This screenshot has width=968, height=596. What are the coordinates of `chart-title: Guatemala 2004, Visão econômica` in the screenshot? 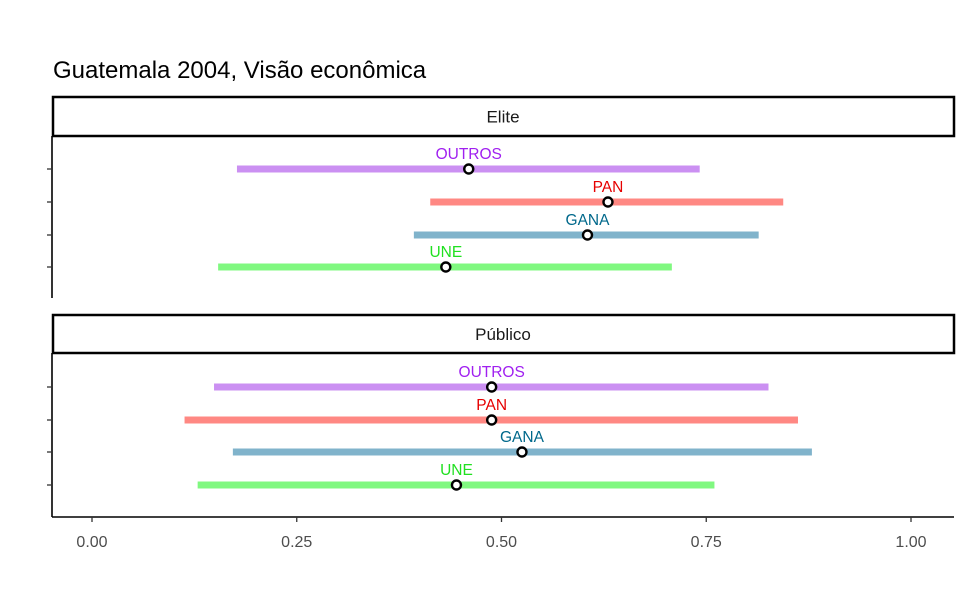 It's located at (240, 70).